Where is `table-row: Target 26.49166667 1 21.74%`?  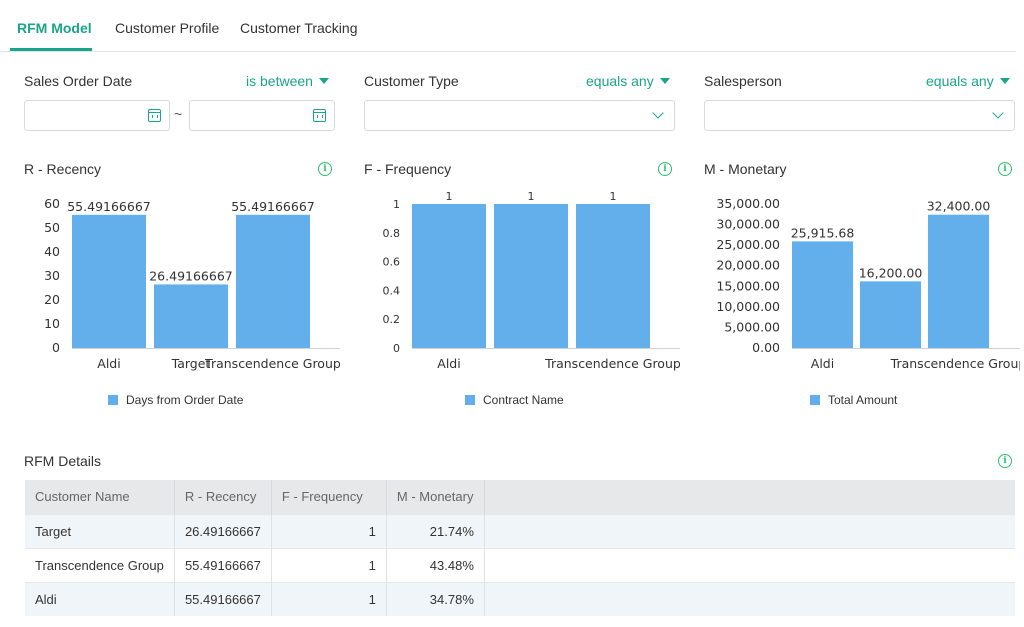
table-row: Target 26.49166667 1 21.74% is located at coordinates (520, 530).